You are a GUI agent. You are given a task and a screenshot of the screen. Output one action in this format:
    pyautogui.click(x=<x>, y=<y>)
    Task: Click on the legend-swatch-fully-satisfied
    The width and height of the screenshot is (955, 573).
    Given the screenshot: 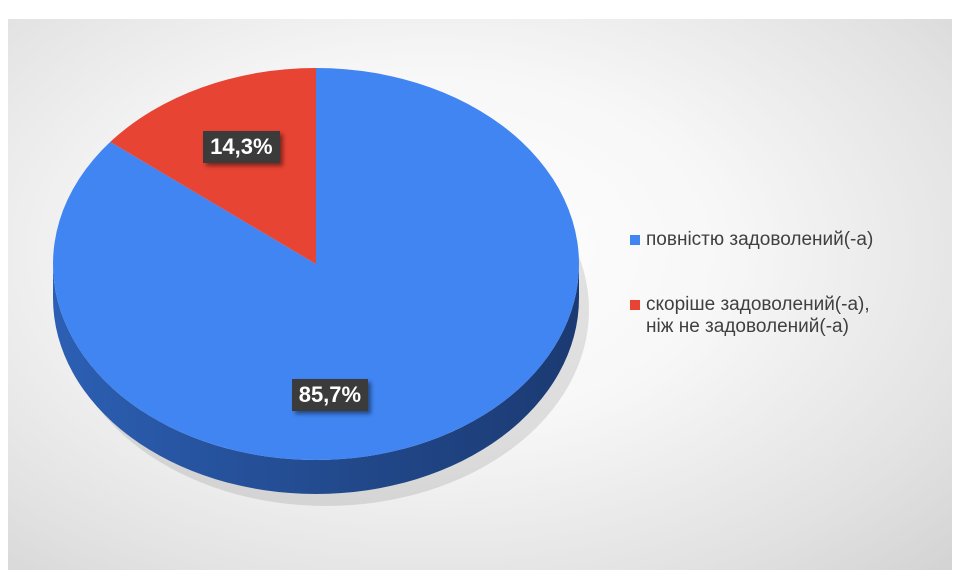 What is the action you would take?
    pyautogui.click(x=635, y=240)
    